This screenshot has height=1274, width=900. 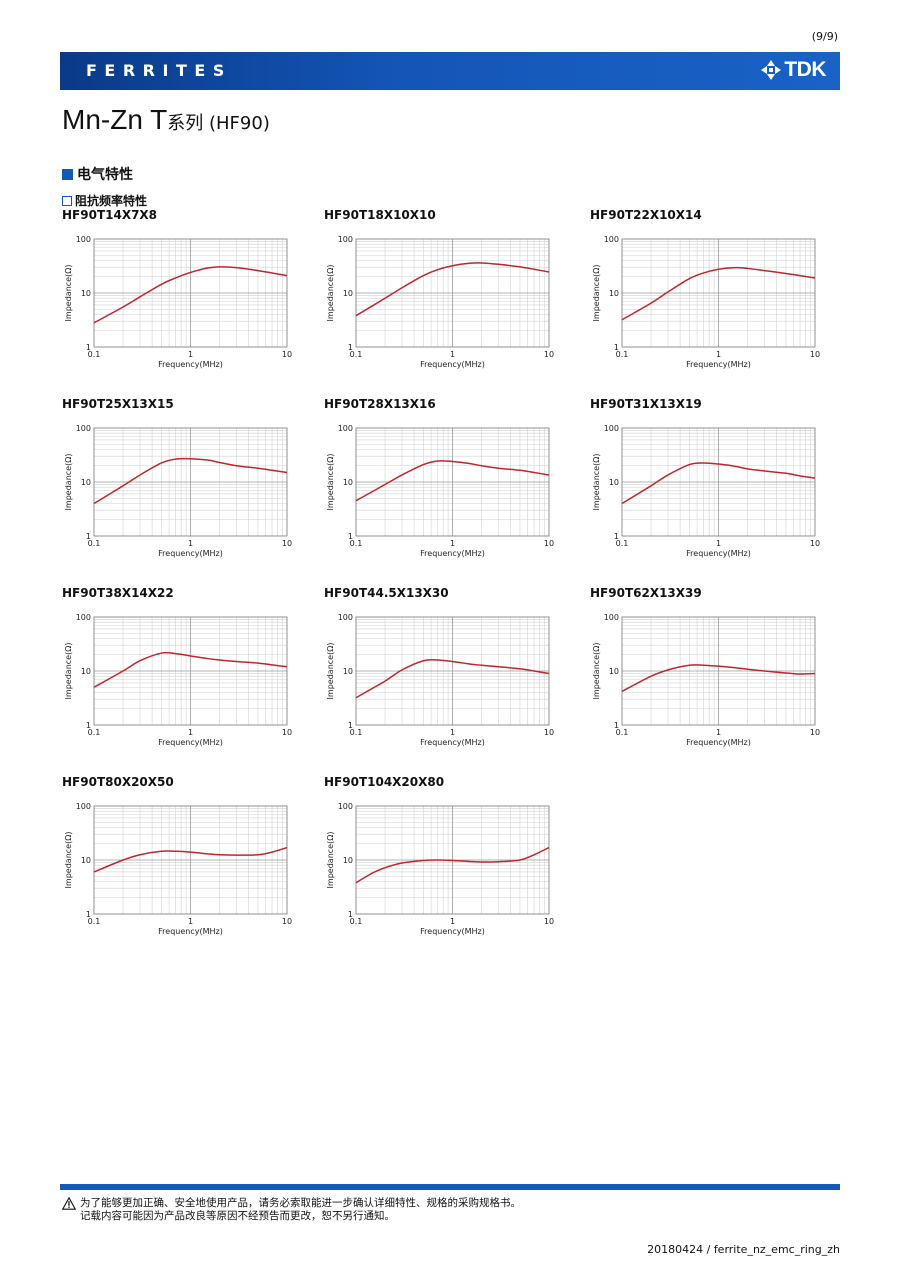 I want to click on footer-bar, so click(x=450, y=1187).